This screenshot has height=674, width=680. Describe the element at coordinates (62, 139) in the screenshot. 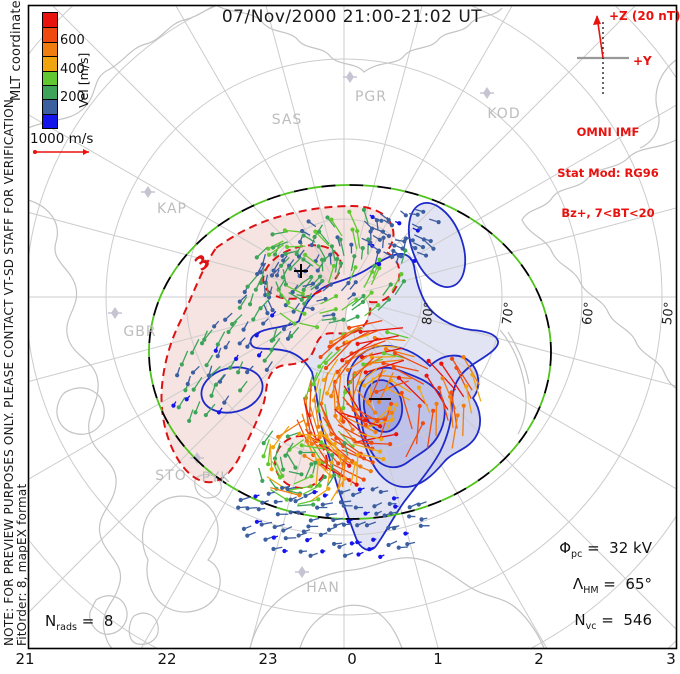

I see `velocity-key-label: 1000 m/s` at that location.